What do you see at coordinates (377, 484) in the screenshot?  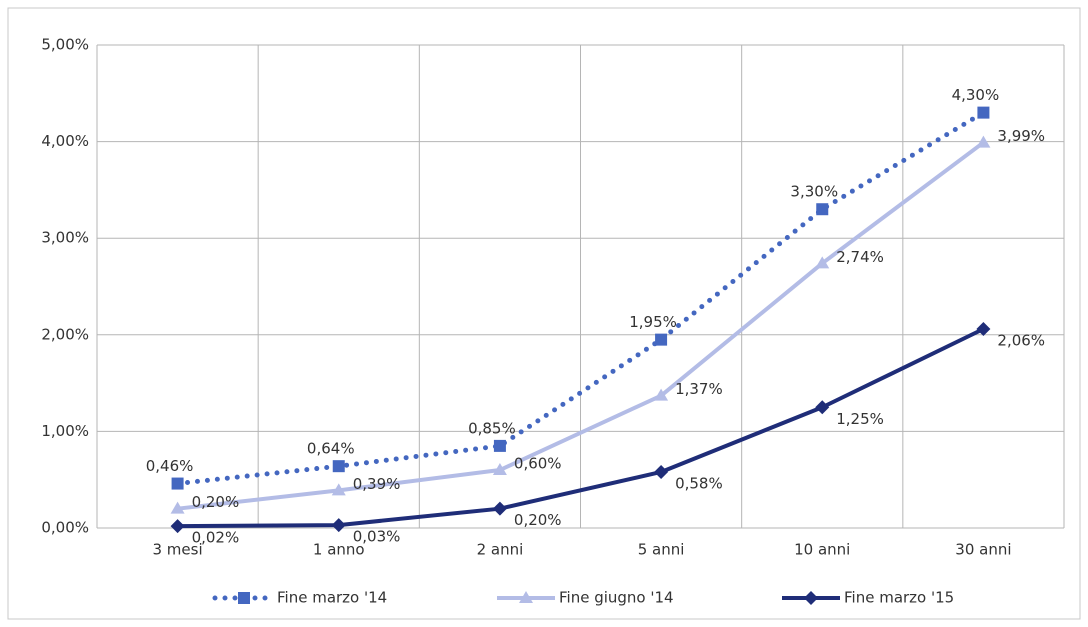 I see `data-label: 0,39%` at bounding box center [377, 484].